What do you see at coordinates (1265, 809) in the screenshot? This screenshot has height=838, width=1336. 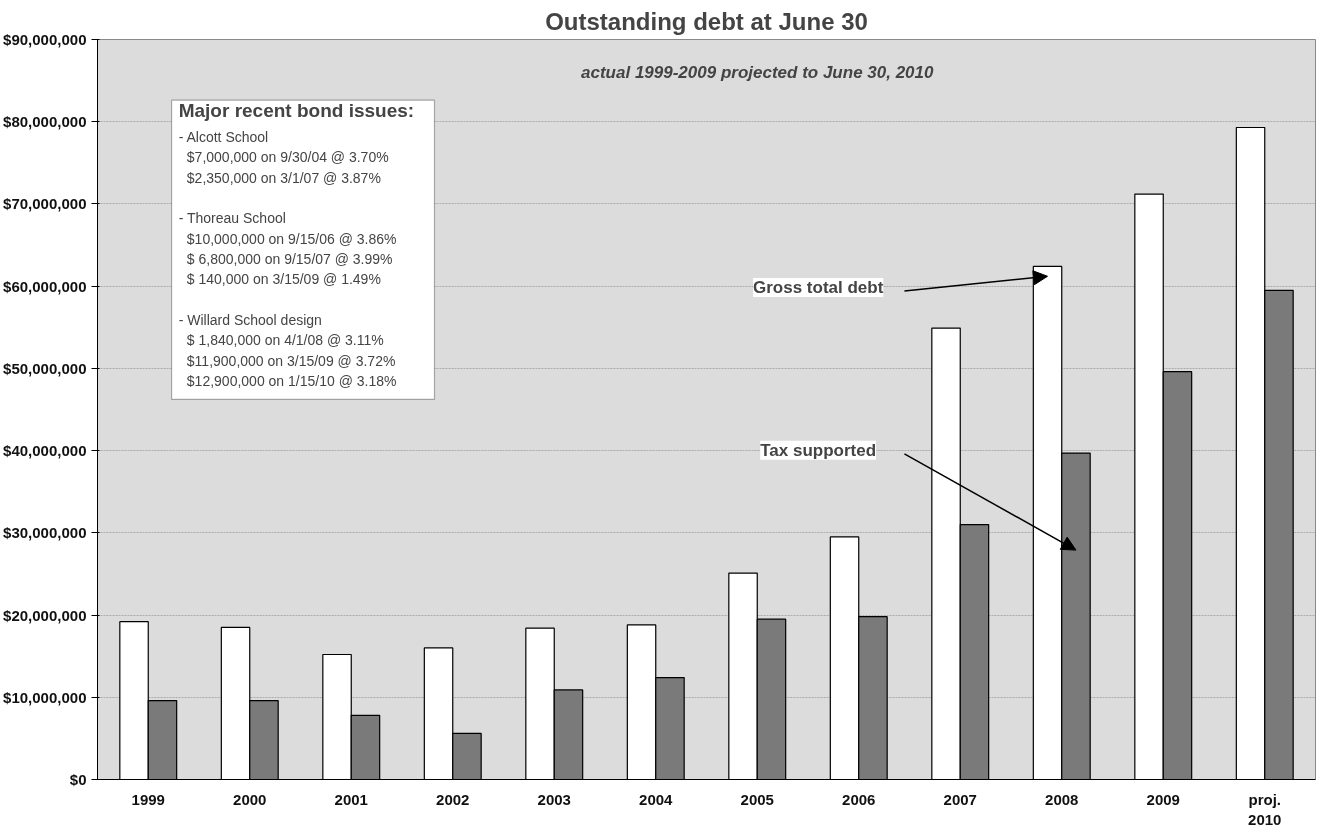 I see `x-tick-label: proj. 2010` at bounding box center [1265, 809].